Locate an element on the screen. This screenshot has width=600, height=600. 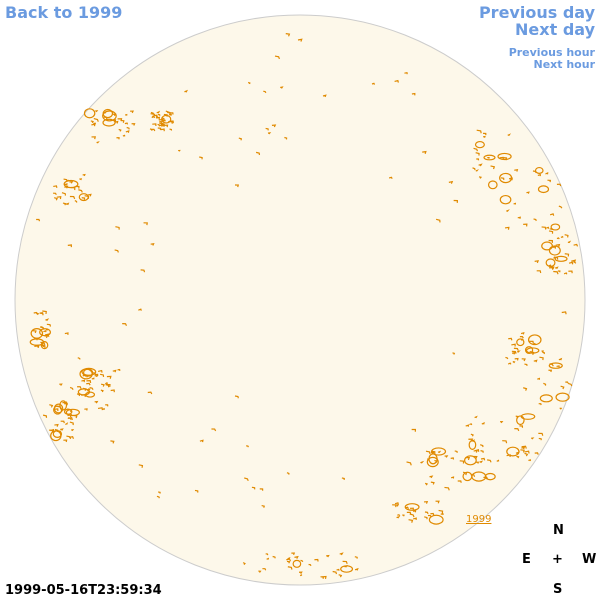
next-hour-link: Next hour is located at coordinates (564, 64).